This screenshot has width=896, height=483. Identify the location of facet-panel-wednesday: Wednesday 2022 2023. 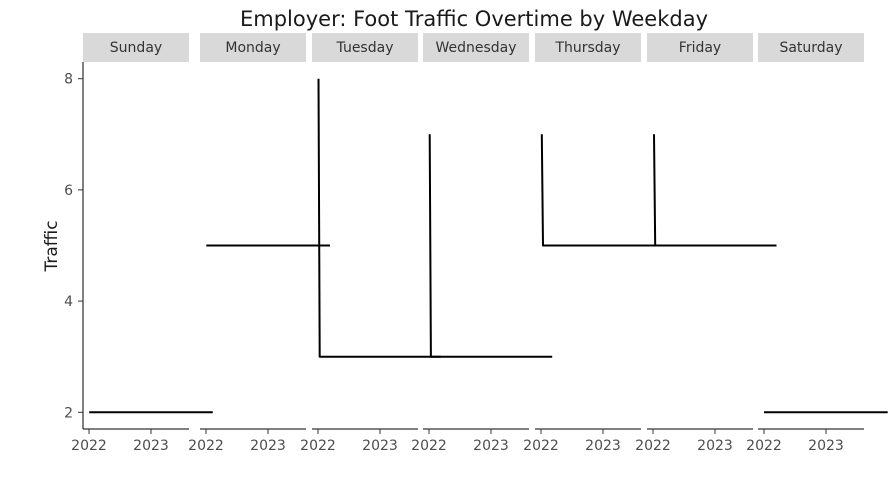
(482, 243).